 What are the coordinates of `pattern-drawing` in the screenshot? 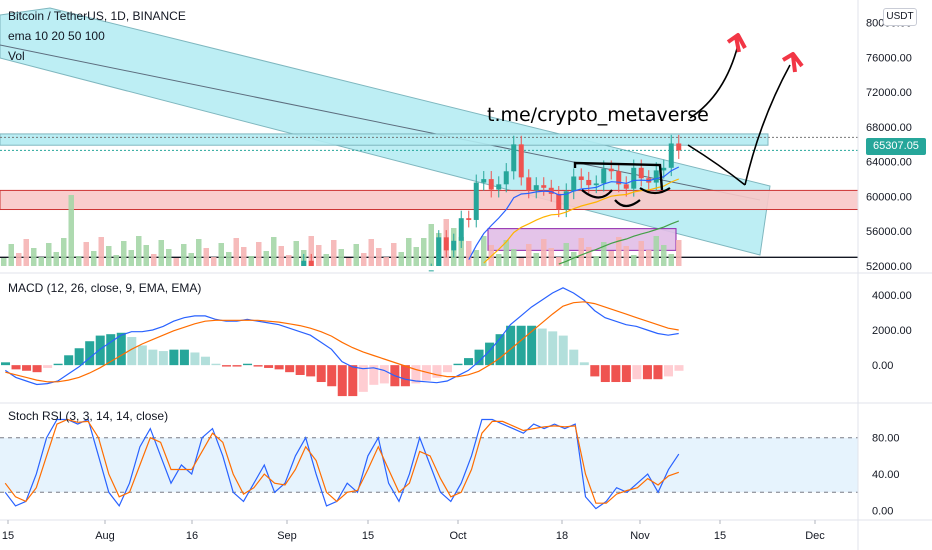 It's located at (626, 197).